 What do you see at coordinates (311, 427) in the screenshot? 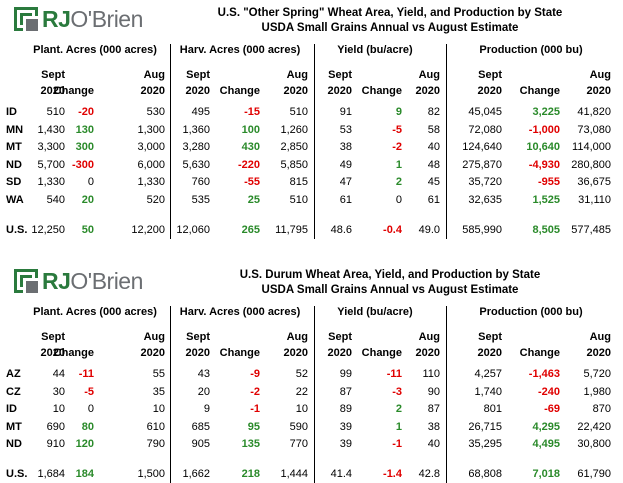
I see `table-row: MT 690 80 610 685 95 590 39 1 38 26,715 4,295 22,420` at bounding box center [311, 427].